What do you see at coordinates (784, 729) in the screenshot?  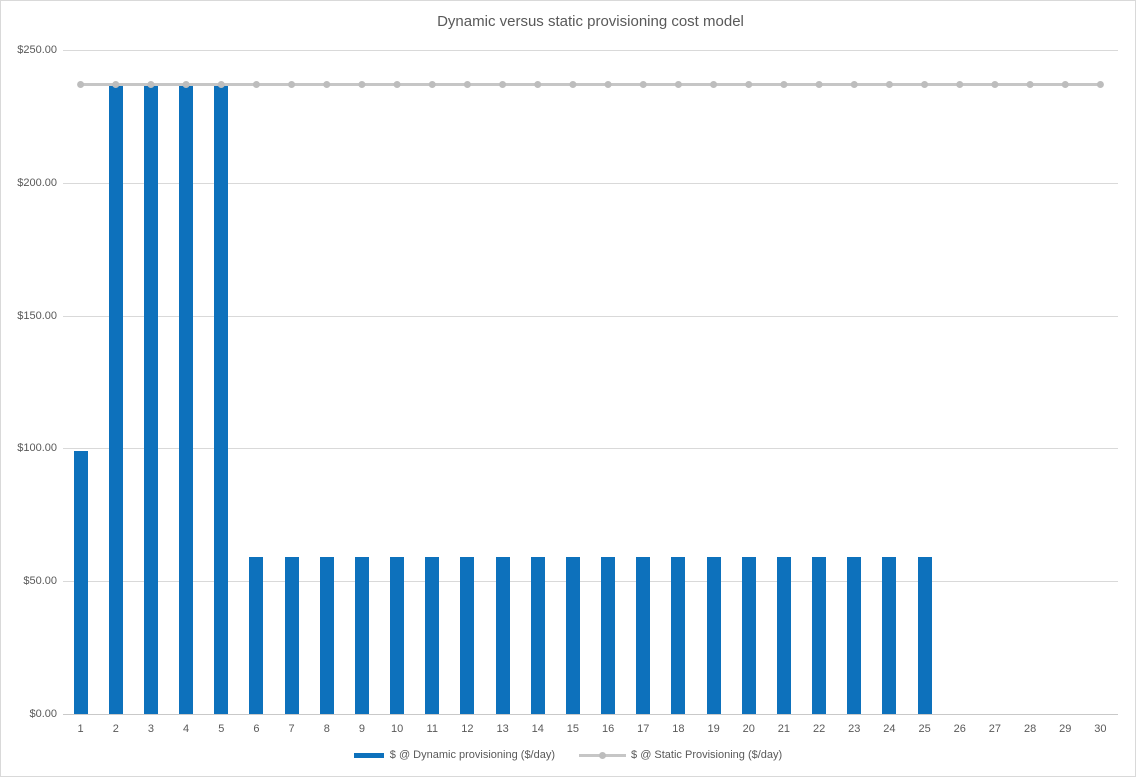 I see `x-axis-tick-label: 21` at bounding box center [784, 729].